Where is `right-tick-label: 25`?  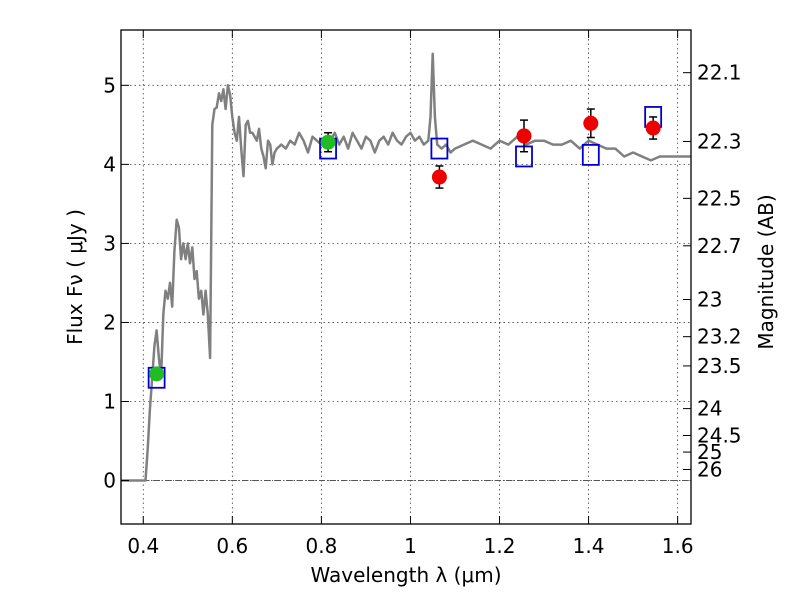 right-tick-label: 25 is located at coordinates (709, 452).